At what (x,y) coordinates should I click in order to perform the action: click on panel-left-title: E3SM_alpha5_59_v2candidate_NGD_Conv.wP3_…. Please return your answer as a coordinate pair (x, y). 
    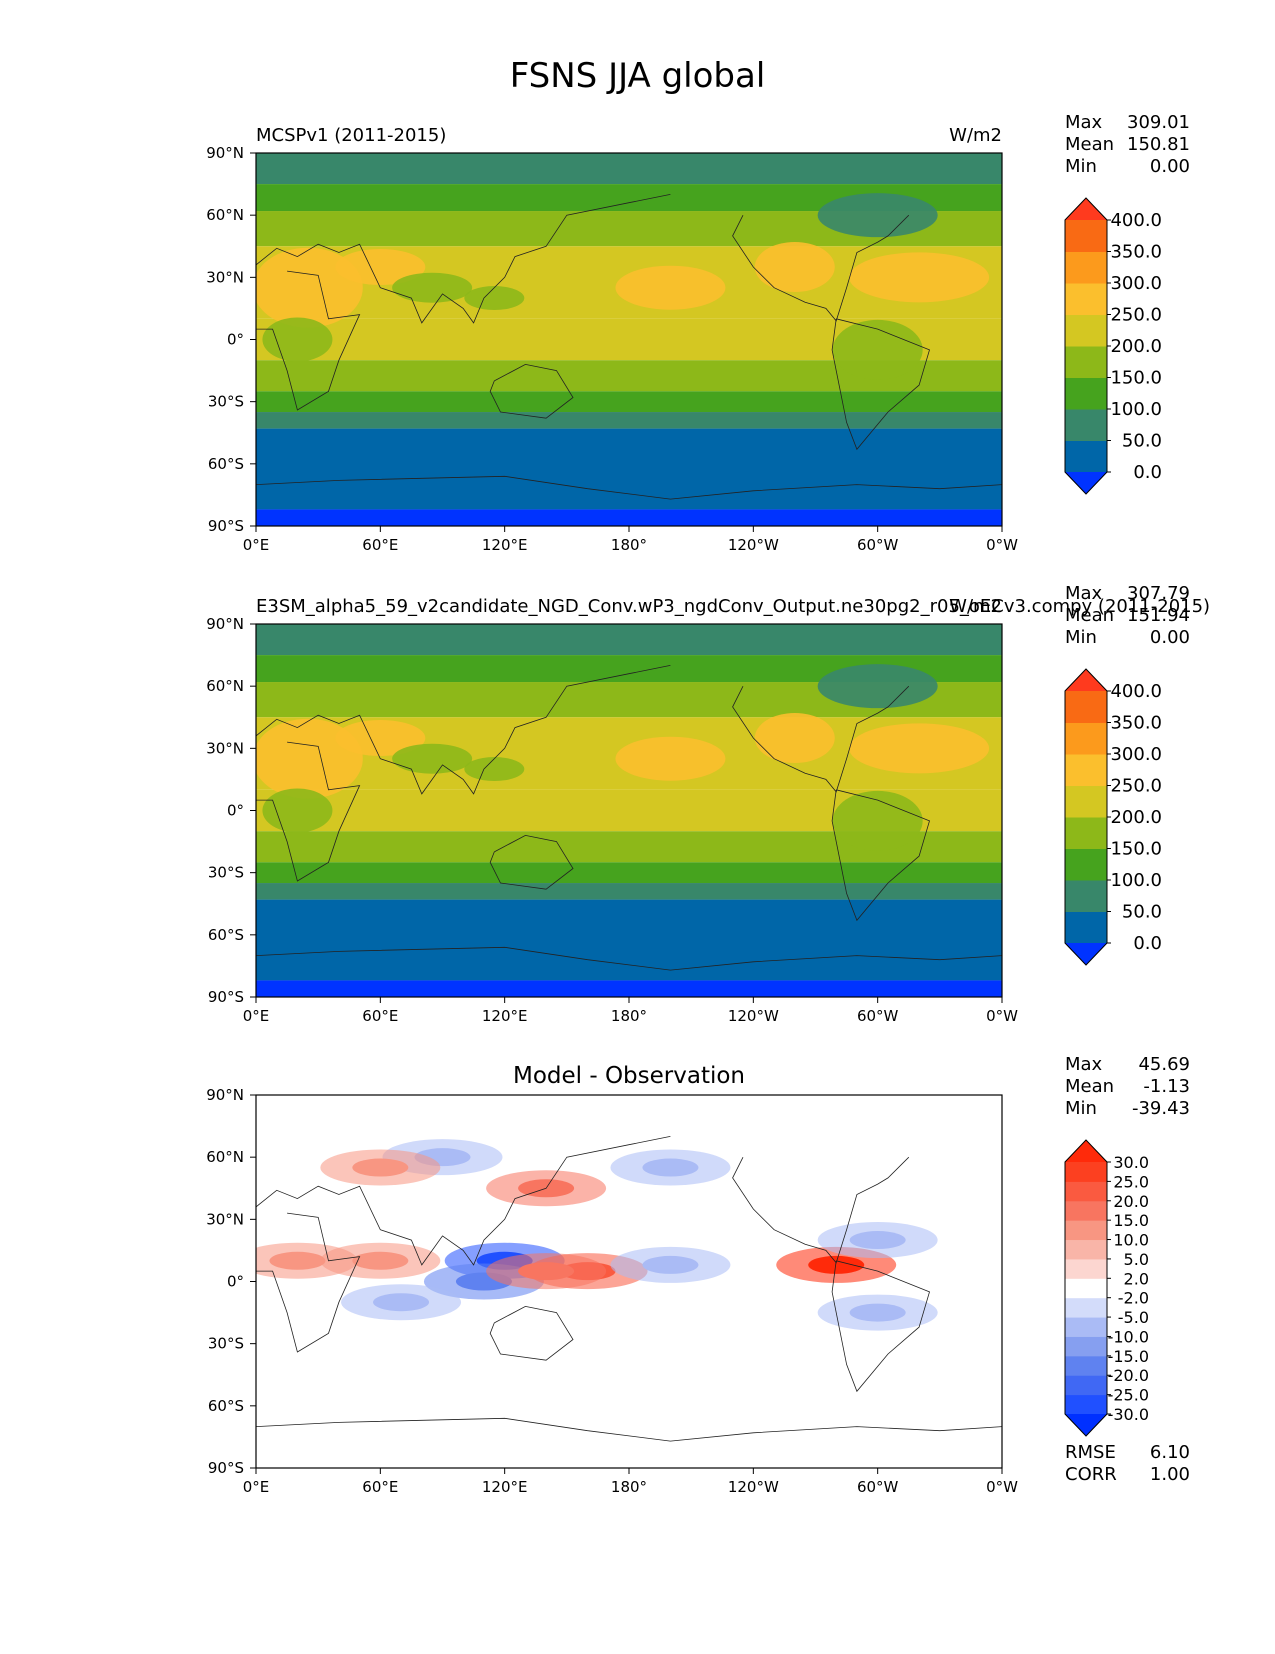
    Looking at the image, I should click on (733, 606).